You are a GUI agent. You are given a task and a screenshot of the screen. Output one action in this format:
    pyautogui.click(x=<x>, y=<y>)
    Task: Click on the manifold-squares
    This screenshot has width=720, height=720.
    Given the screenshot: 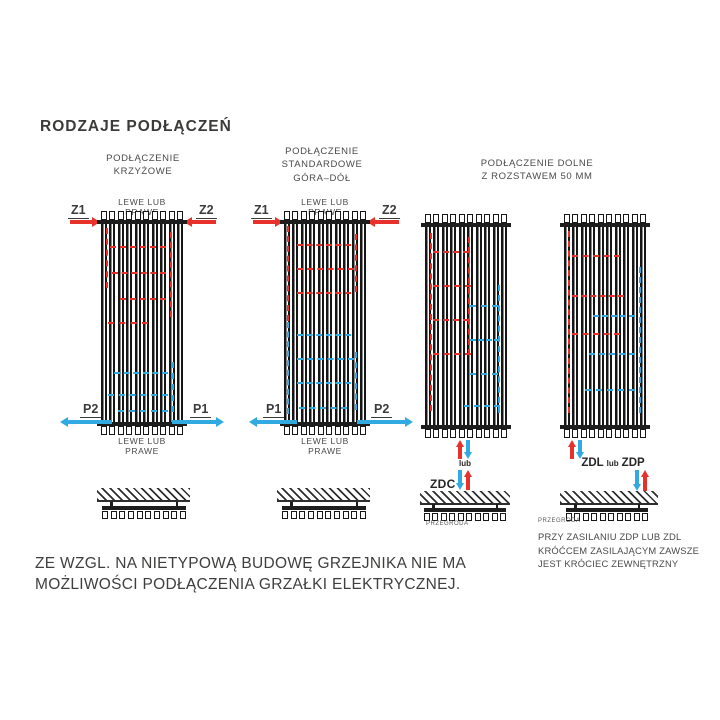 What is the action you would take?
    pyautogui.click(x=144, y=515)
    